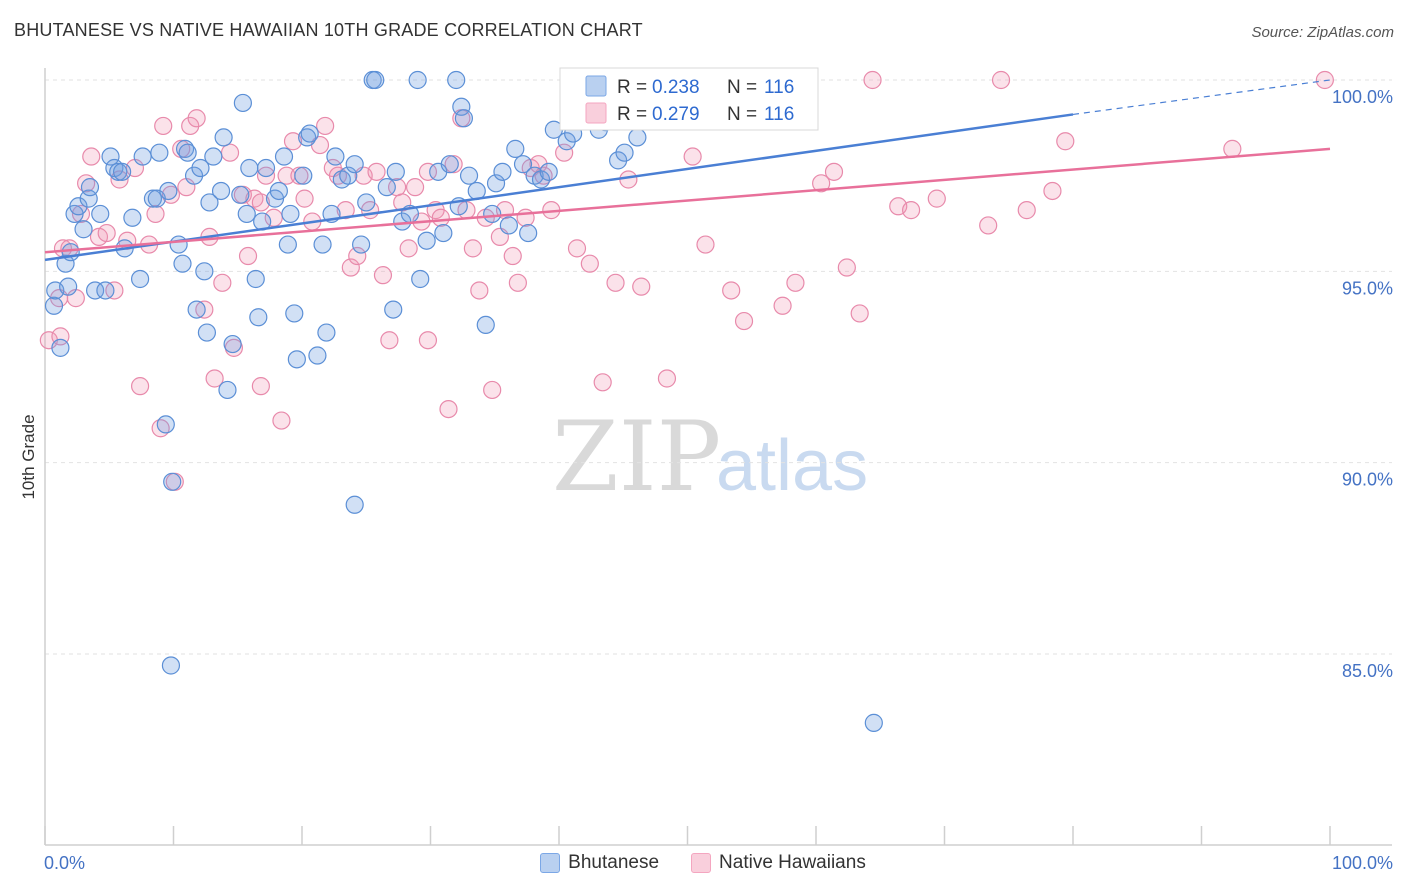 The height and width of the screenshot is (892, 1406). Describe the element at coordinates (687, 835) in the screenshot. I see `x-tick-marks` at that location.